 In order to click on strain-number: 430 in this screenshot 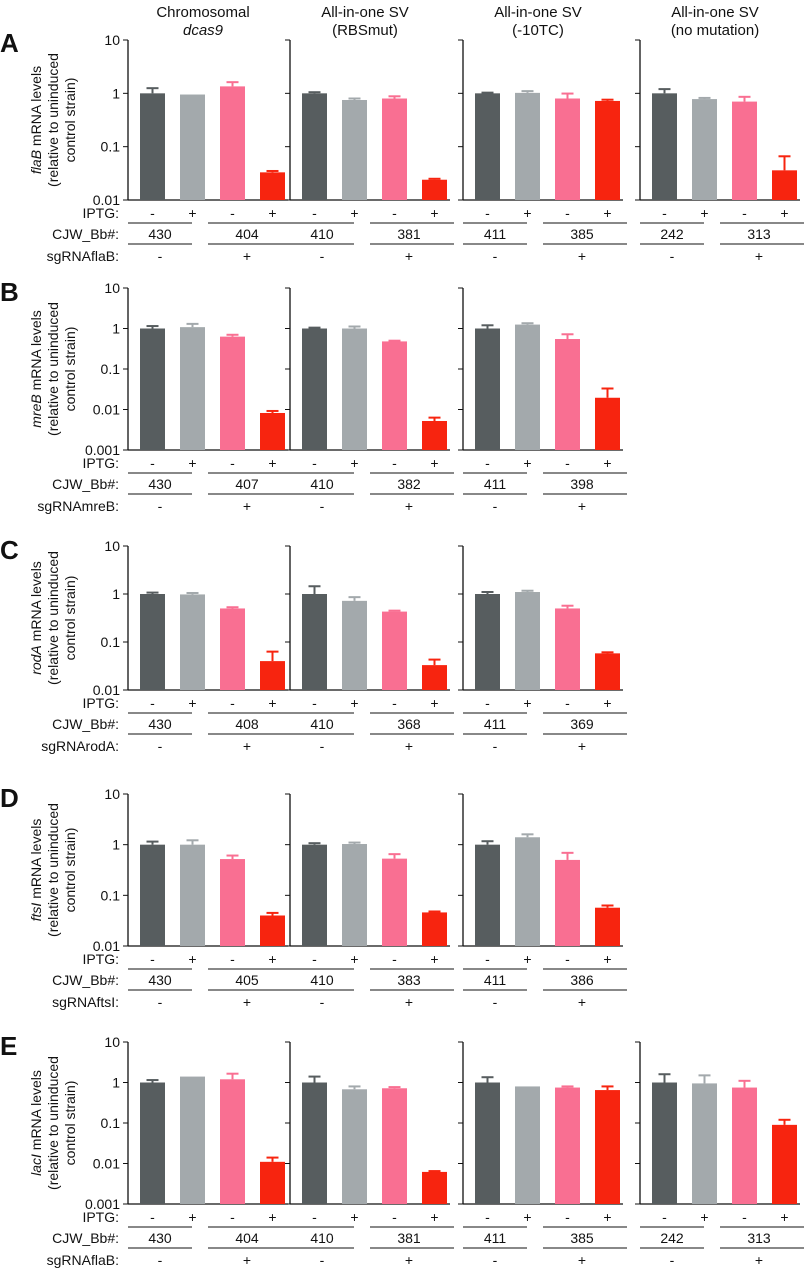, I will do `click(160, 724)`.